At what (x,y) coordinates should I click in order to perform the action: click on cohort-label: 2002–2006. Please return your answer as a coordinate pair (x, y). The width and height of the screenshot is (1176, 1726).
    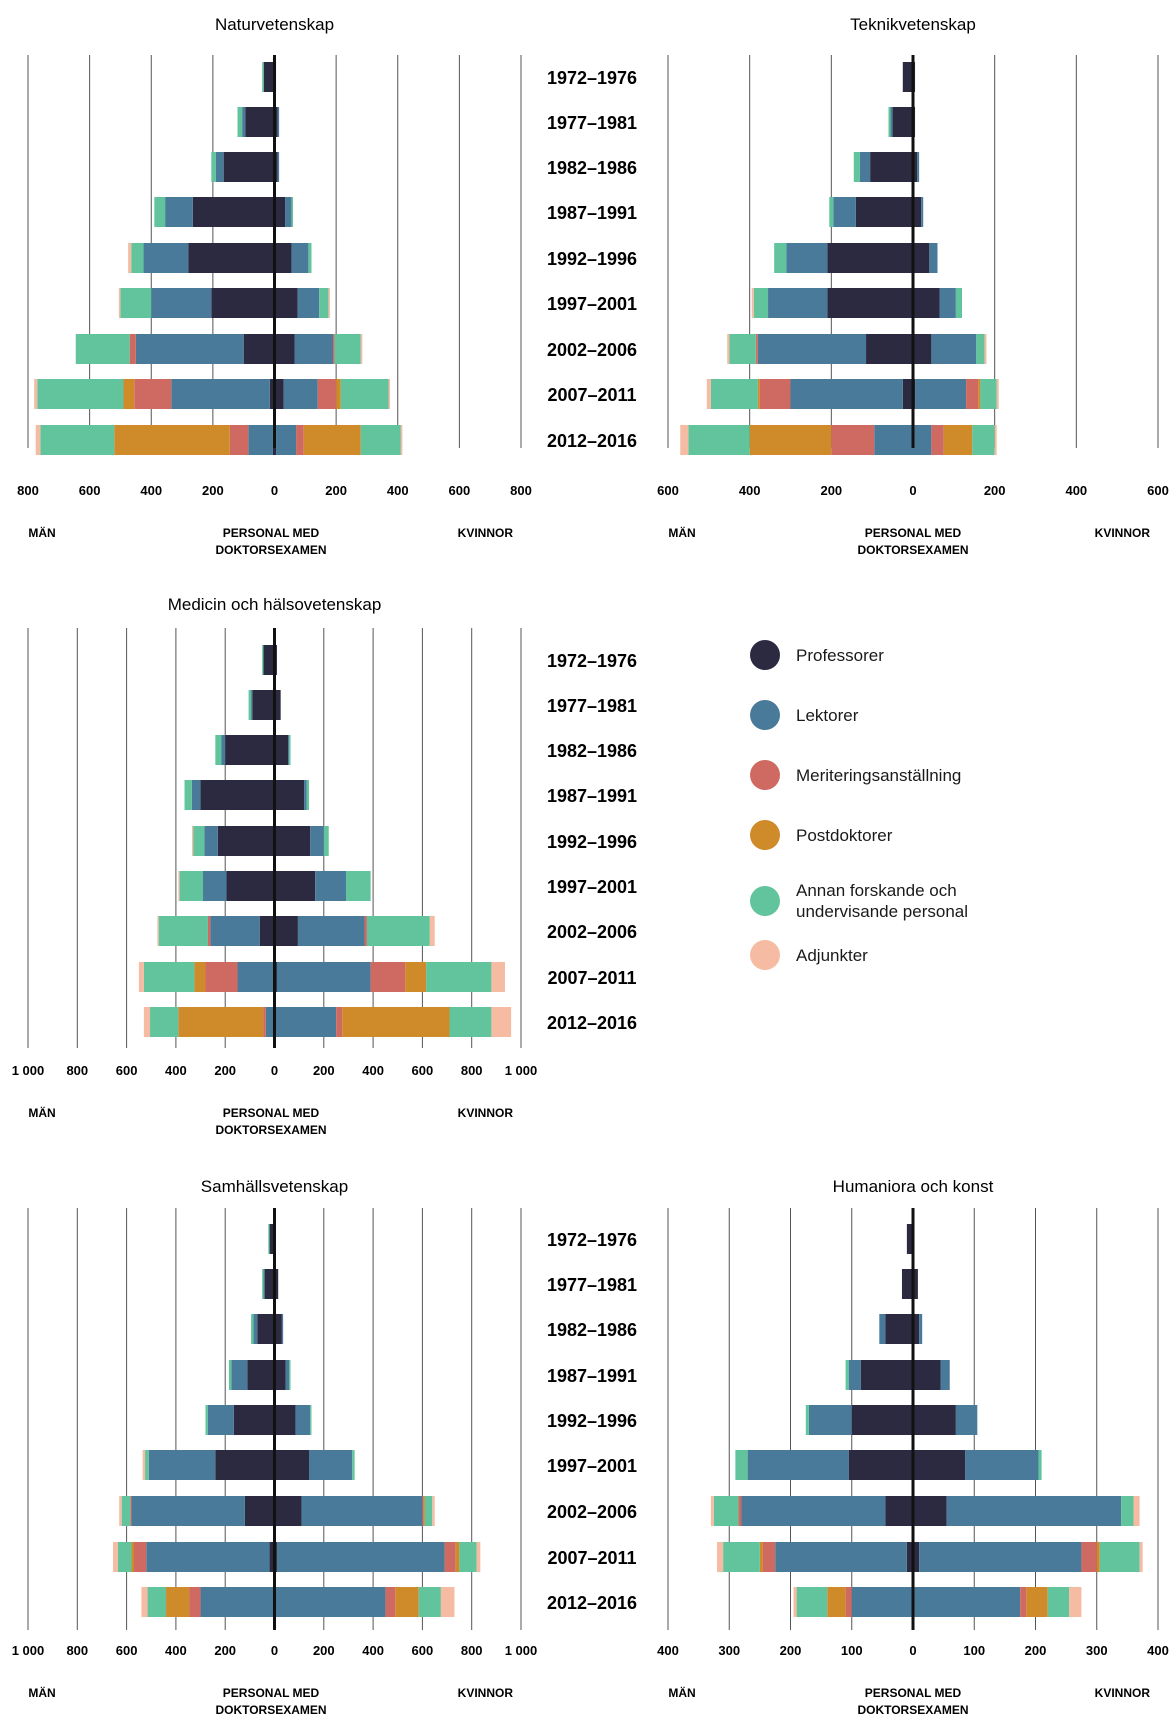
    Looking at the image, I should click on (592, 350).